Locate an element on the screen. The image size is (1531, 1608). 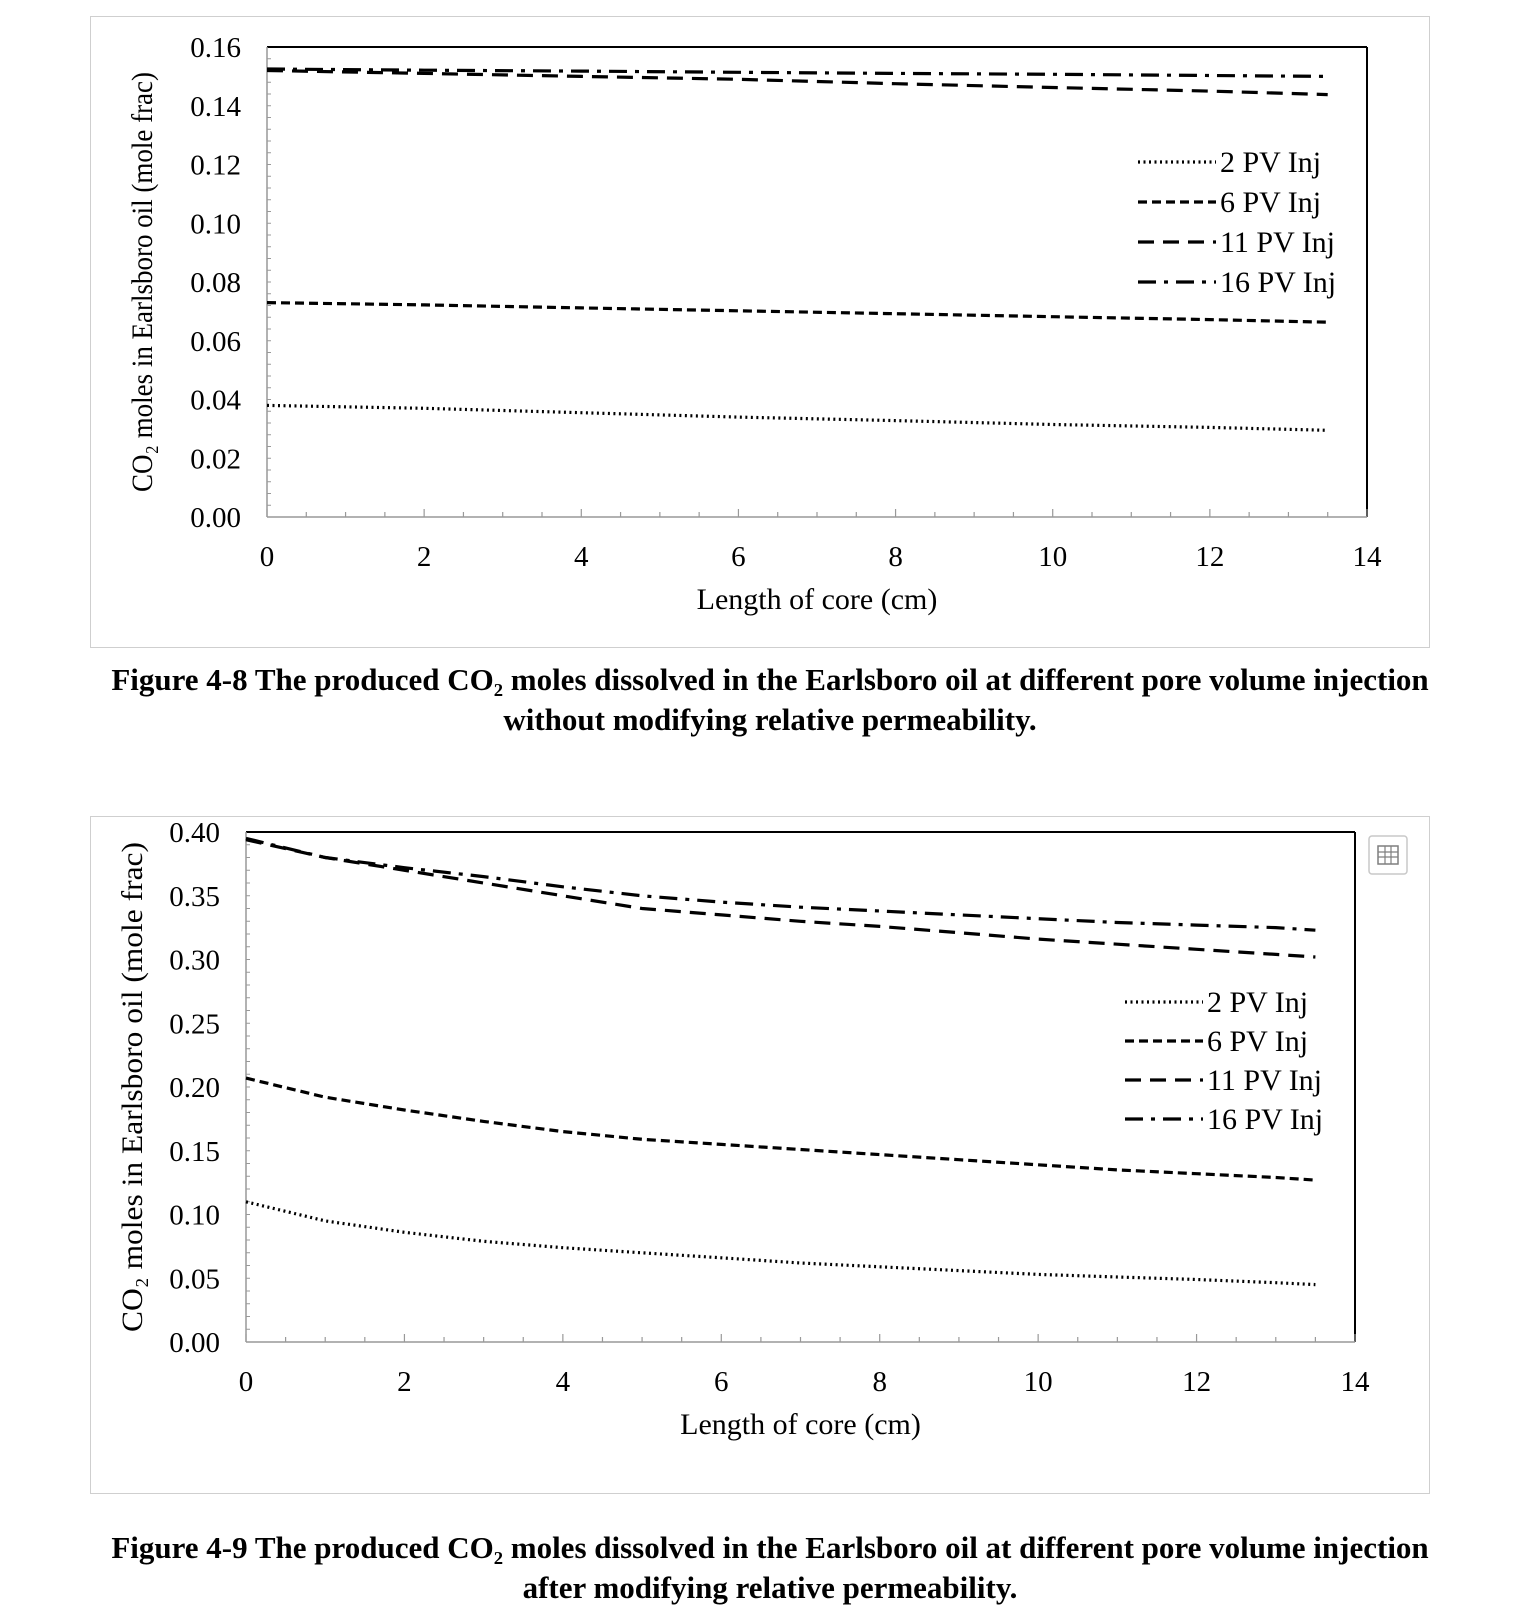
y-tick-label: 0.02 is located at coordinates (215, 459).